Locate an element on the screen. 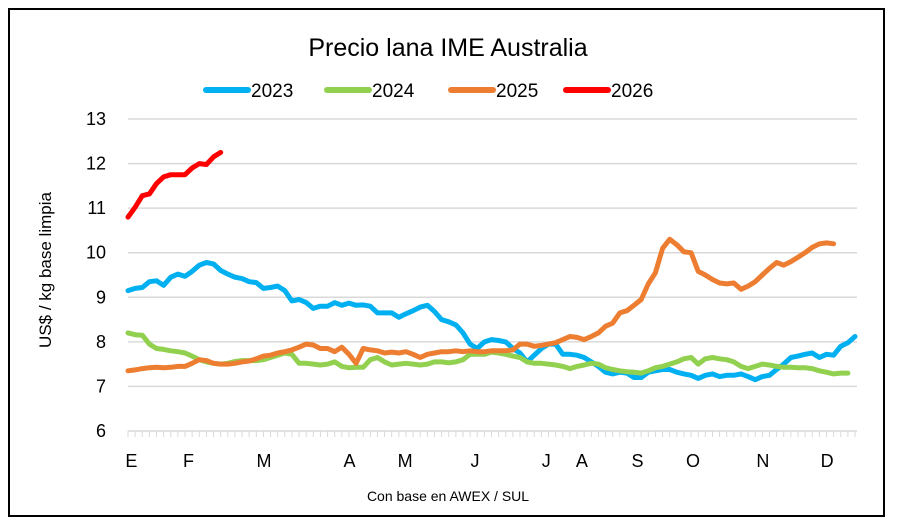 The width and height of the screenshot is (897, 527). x-tick-label: S is located at coordinates (637, 461).